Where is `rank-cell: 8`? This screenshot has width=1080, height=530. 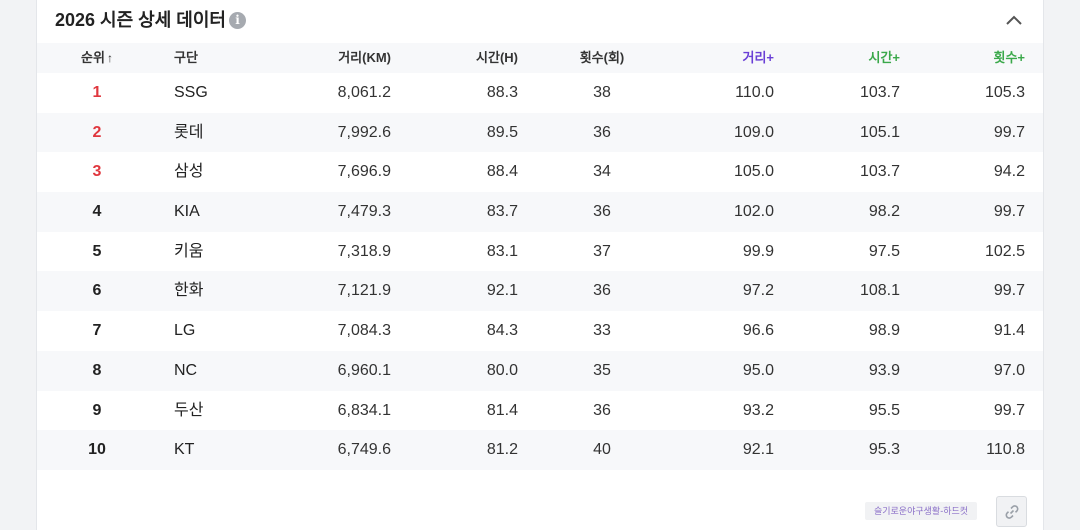
rank-cell: 8 is located at coordinates (97, 370).